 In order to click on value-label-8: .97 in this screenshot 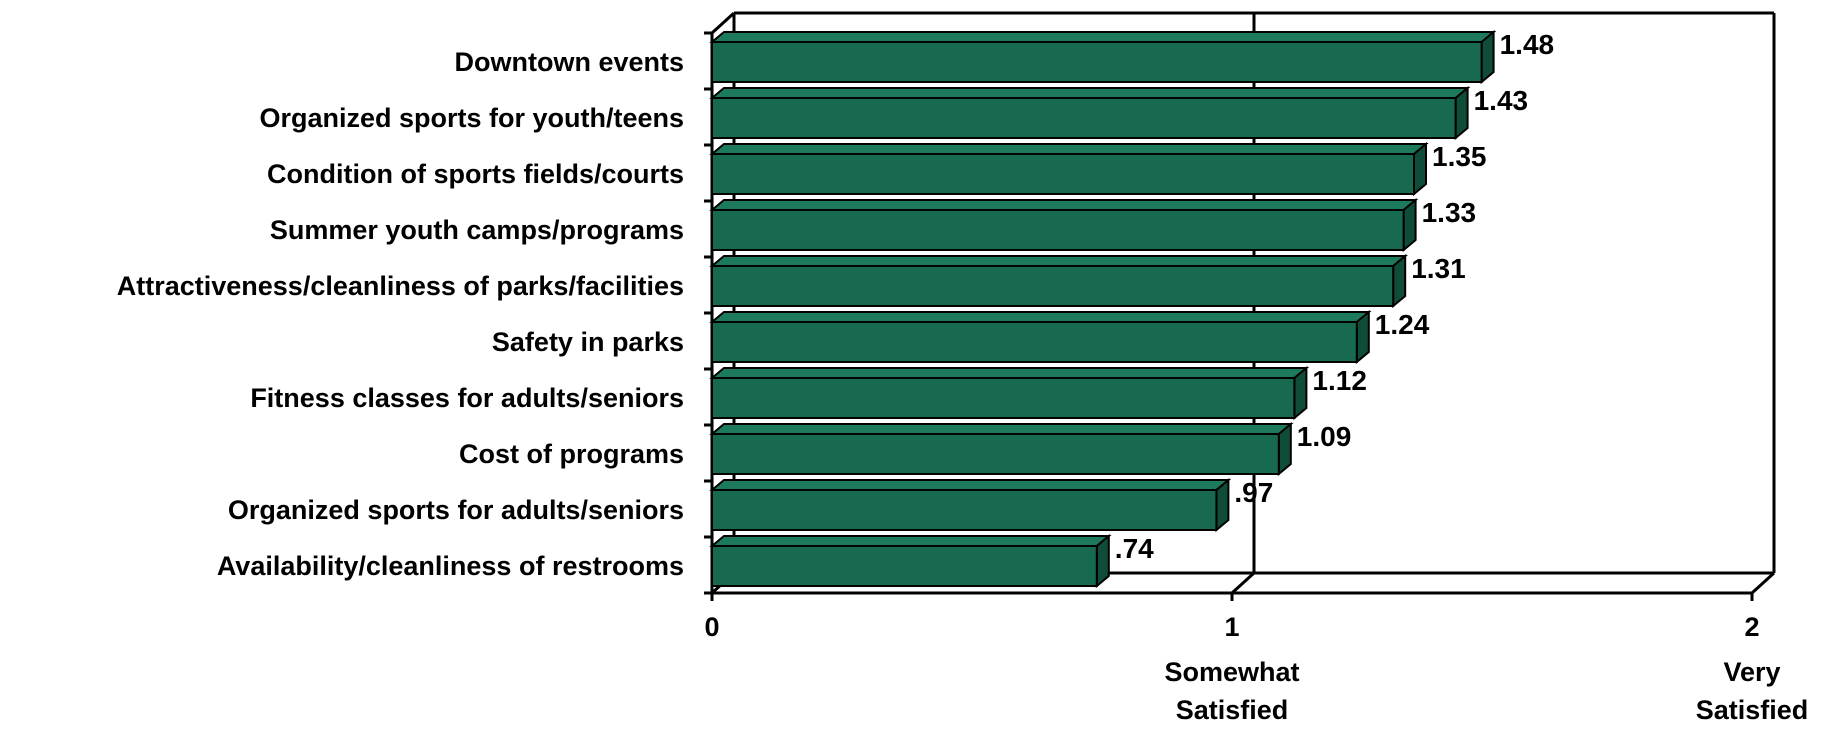, I will do `click(1253, 492)`.